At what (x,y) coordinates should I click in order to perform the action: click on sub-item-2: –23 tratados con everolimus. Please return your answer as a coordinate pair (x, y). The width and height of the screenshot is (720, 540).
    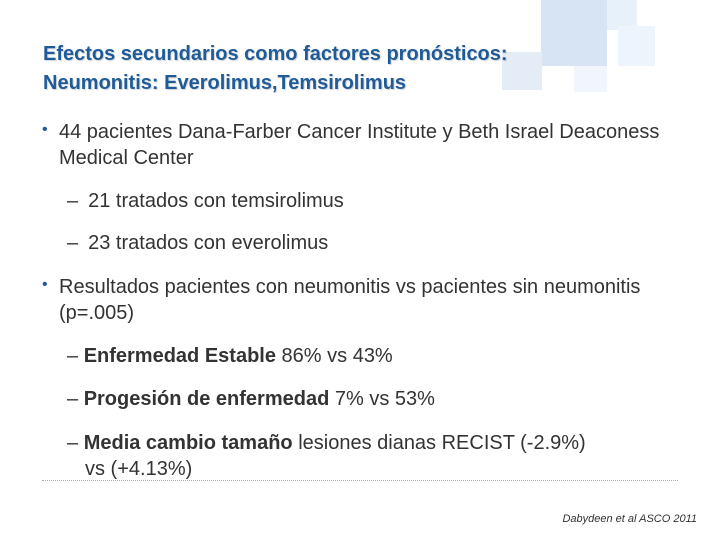
    Looking at the image, I should click on (367, 243).